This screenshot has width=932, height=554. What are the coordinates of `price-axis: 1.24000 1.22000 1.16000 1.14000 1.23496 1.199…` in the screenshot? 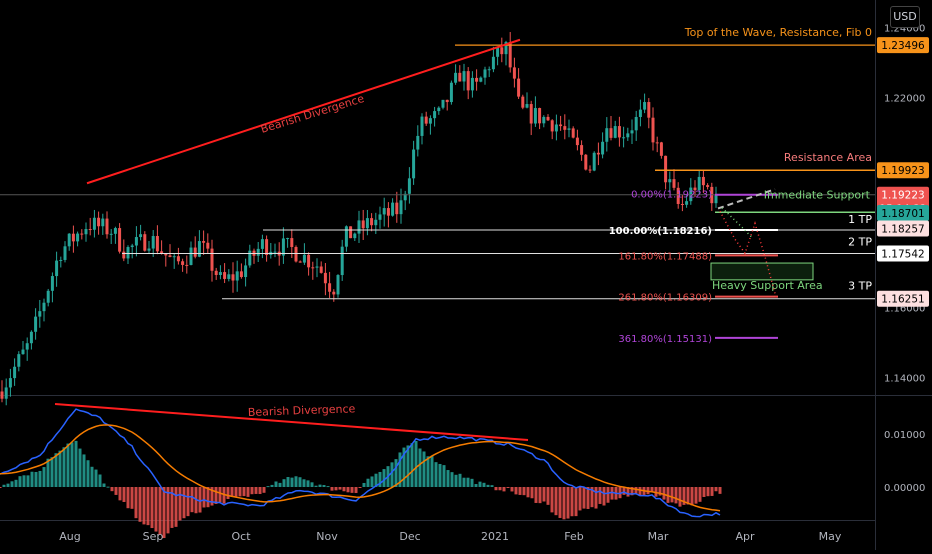 It's located at (903, 204).